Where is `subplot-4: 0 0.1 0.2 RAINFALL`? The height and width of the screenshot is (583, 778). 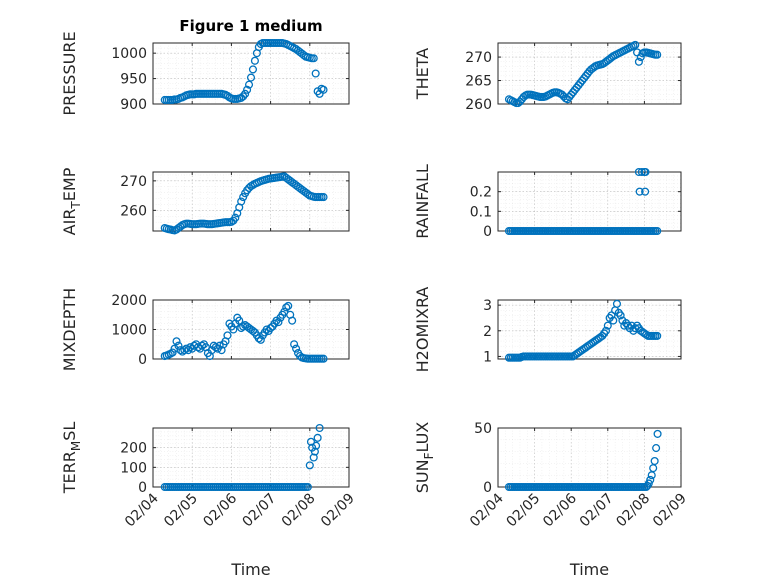 subplot-4: 0 0.1 0.2 RAINFALL is located at coordinates (547, 202).